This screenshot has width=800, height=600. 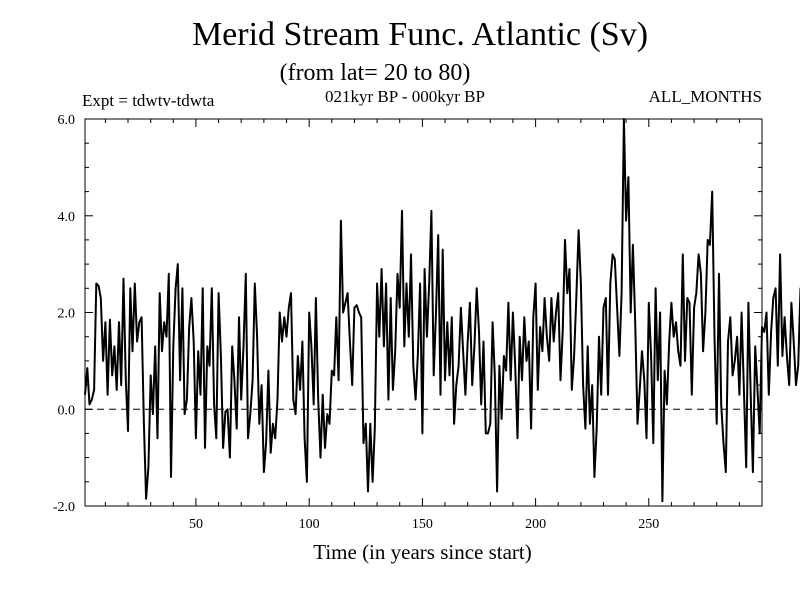 I want to click on y-tick-label: 0.0, so click(x=67, y=410).